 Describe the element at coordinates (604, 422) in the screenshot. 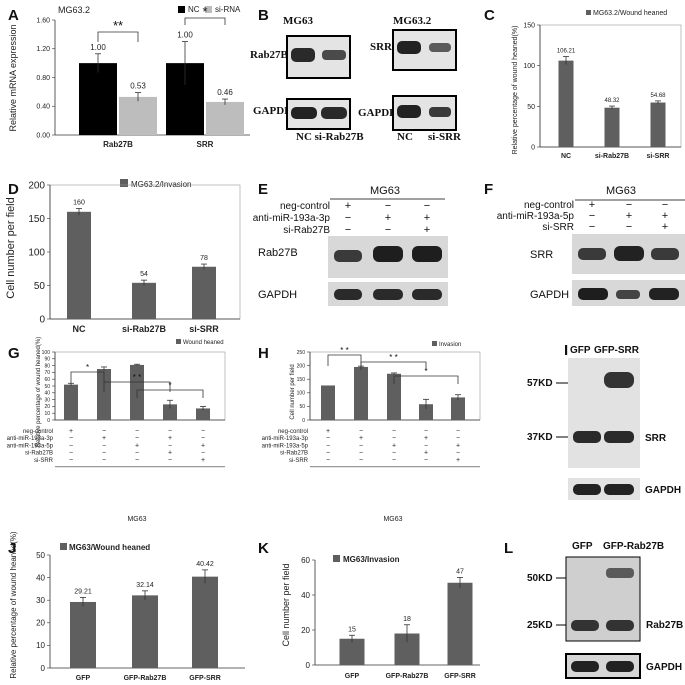

I see `blot-i: GFP GFP-SRR 57KD 37KD SRR GAPDH` at that location.